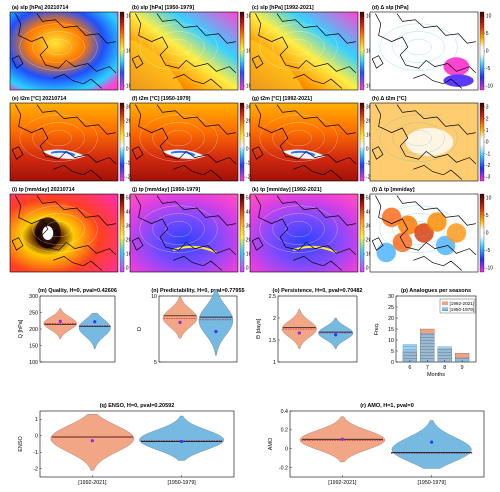 This screenshot has height=492, width=500. Describe the element at coordinates (272, 297) in the screenshot. I see `y-tick-label: 2.5` at that location.